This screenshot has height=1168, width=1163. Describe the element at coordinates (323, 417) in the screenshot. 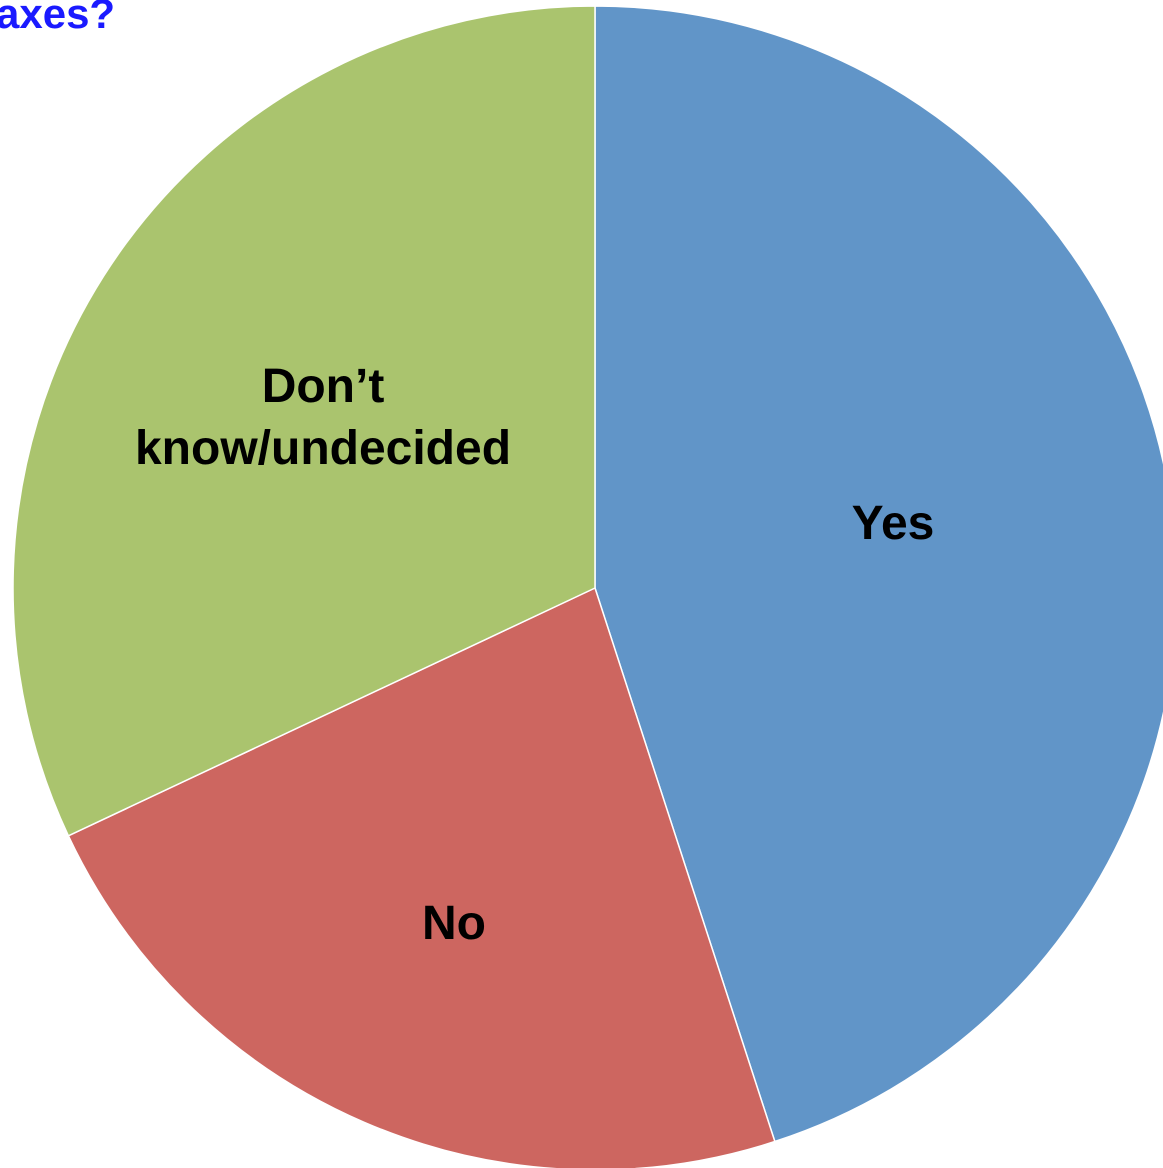

I see `slice-label: Don’t know/undecided` at that location.